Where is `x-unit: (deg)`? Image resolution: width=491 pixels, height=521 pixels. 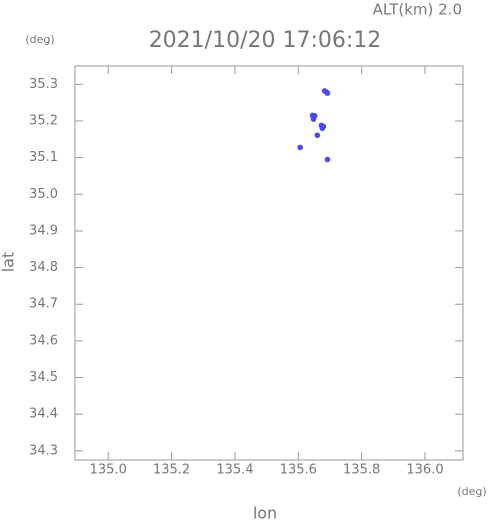 x-unit: (deg) is located at coordinates (471, 491).